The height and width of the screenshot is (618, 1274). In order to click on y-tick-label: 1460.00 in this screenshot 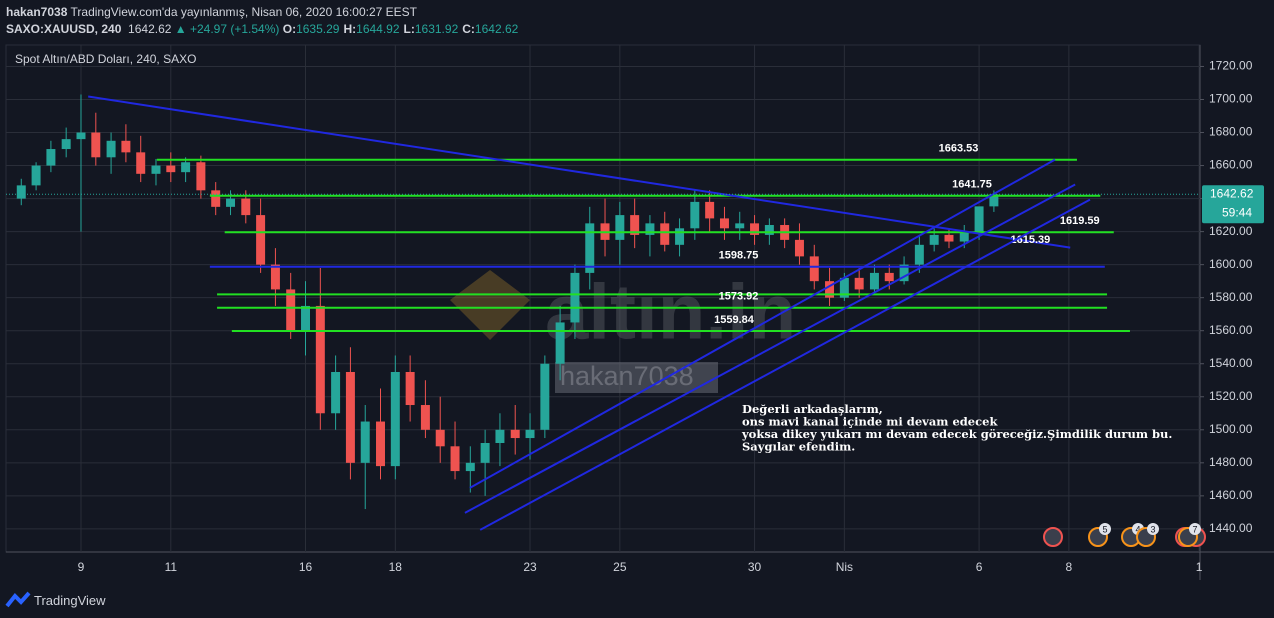, I will do `click(1231, 495)`.